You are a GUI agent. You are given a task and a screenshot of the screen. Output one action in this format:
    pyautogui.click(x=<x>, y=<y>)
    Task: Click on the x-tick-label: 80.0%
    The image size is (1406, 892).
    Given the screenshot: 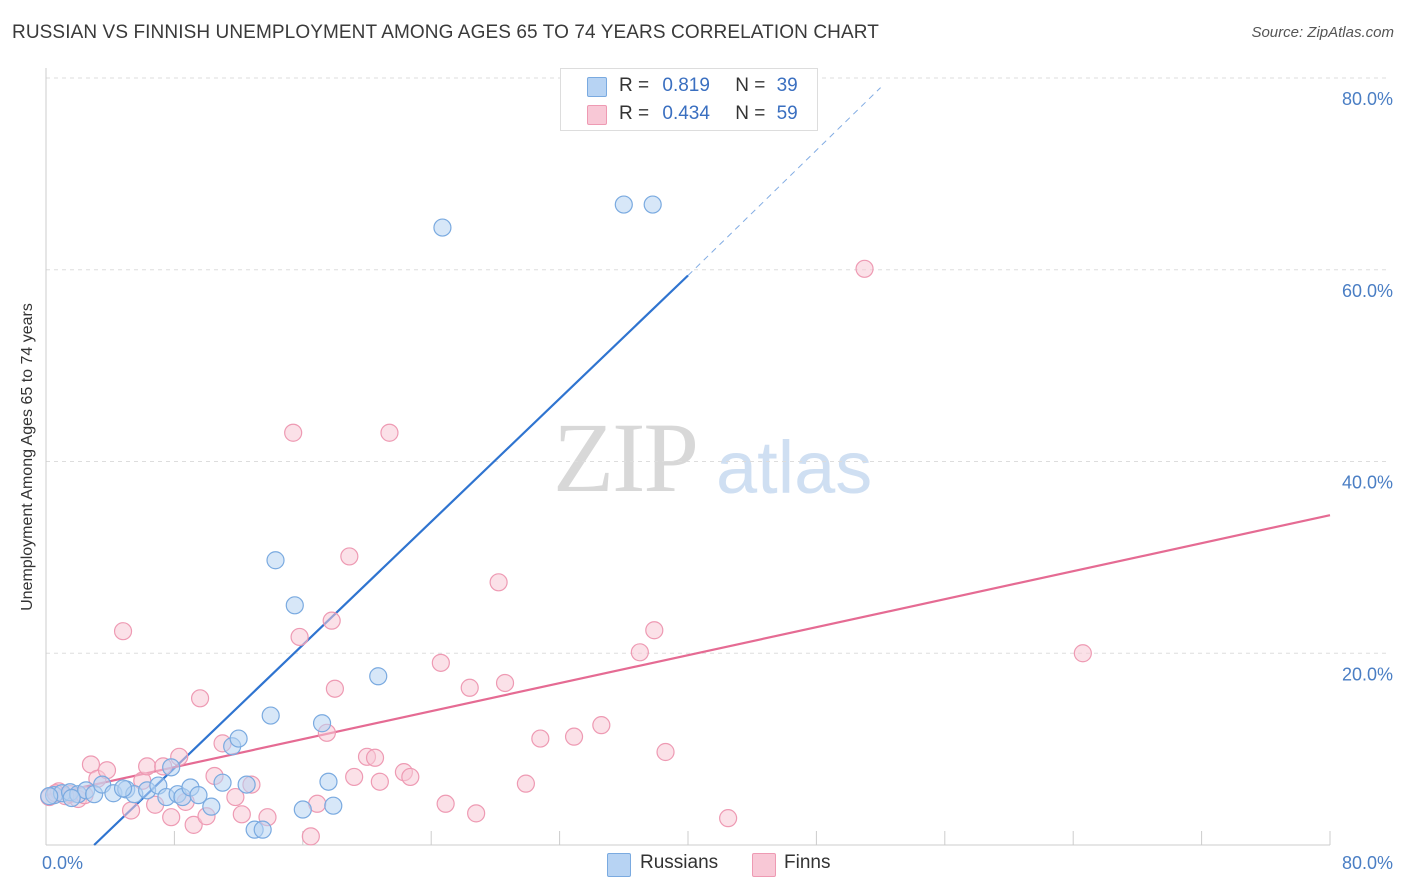 What is the action you would take?
    pyautogui.click(x=1367, y=863)
    